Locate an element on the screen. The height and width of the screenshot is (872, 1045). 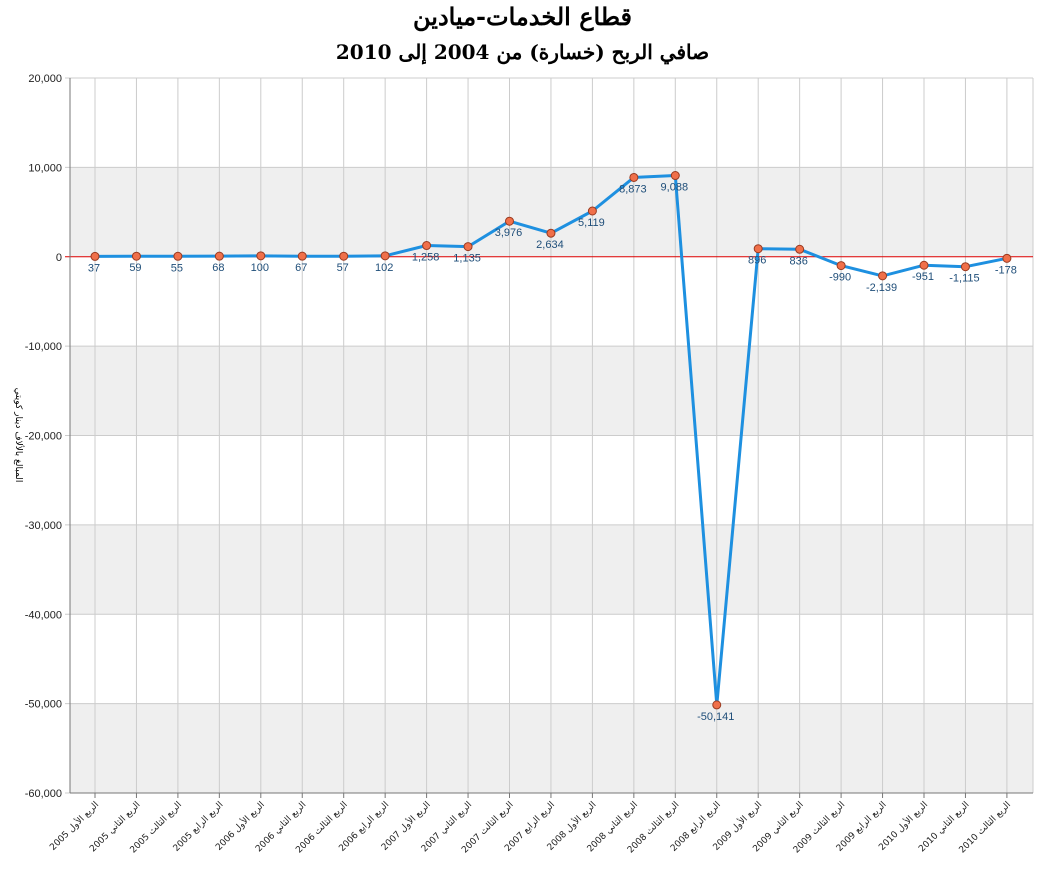
y-tick-label: -10,000 is located at coordinates (43, 347).